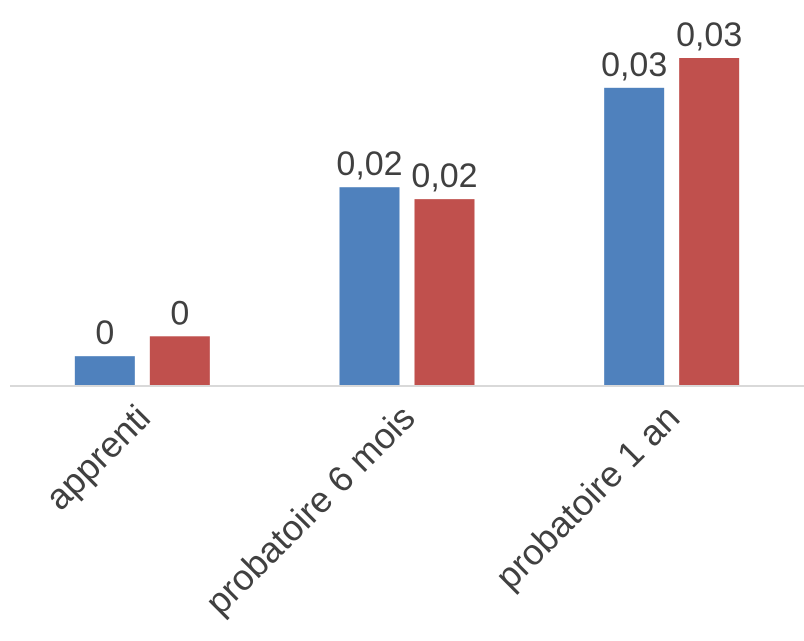 Image resolution: width=804 pixels, height=641 pixels. Describe the element at coordinates (97, 457) in the screenshot. I see `category-label-1: apprenti` at that location.